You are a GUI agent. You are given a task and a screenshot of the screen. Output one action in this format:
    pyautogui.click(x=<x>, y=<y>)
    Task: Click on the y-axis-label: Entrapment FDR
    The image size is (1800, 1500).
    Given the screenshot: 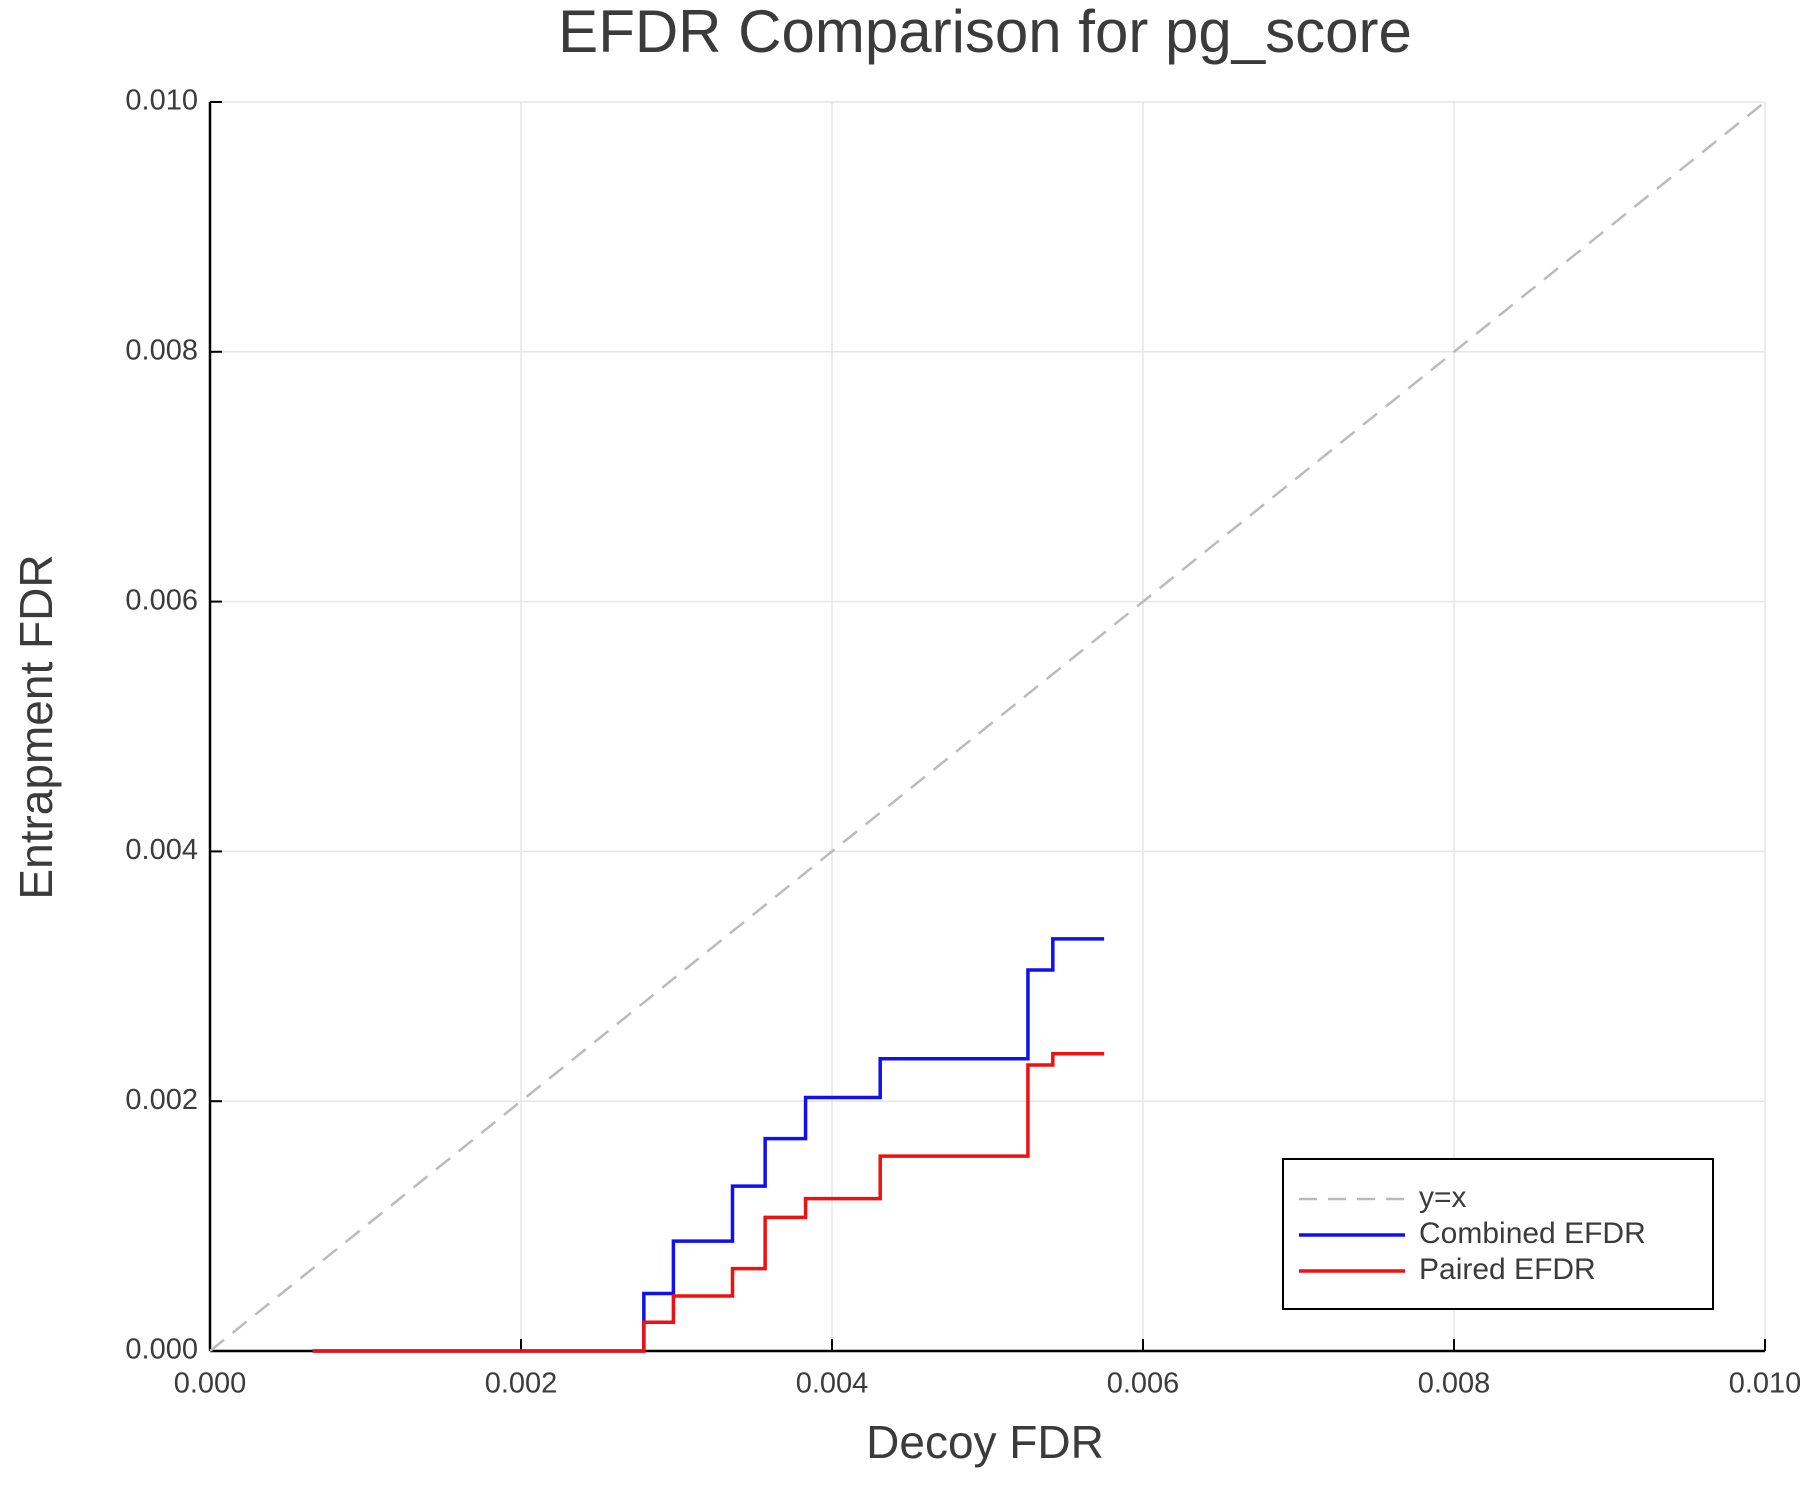 What is the action you would take?
    pyautogui.click(x=36, y=726)
    